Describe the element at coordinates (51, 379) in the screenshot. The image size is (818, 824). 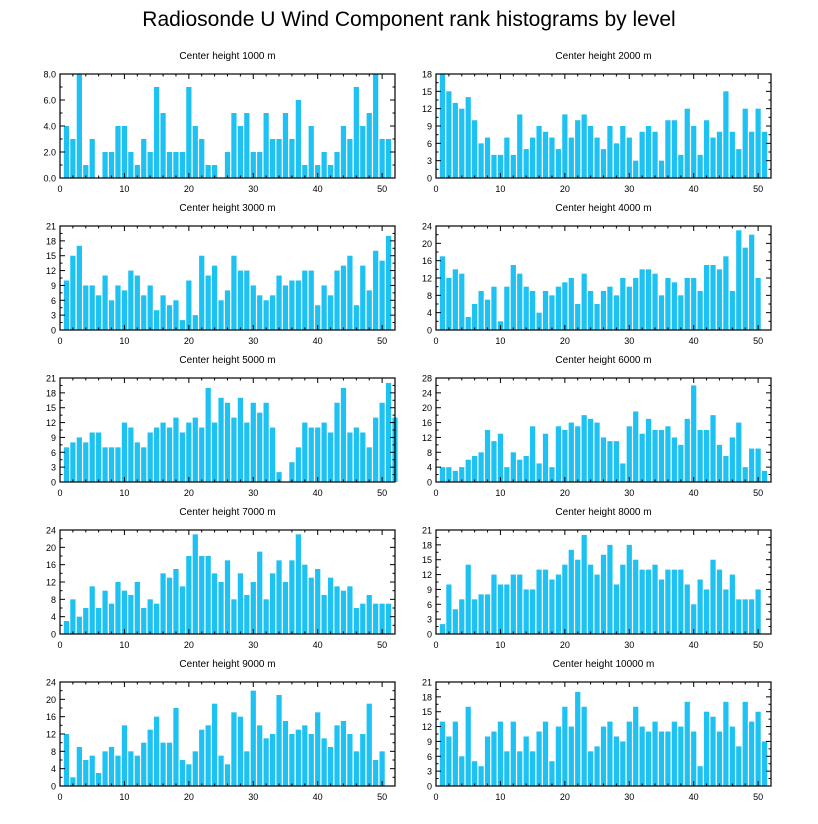
I see `y-tick-label: 21` at that location.